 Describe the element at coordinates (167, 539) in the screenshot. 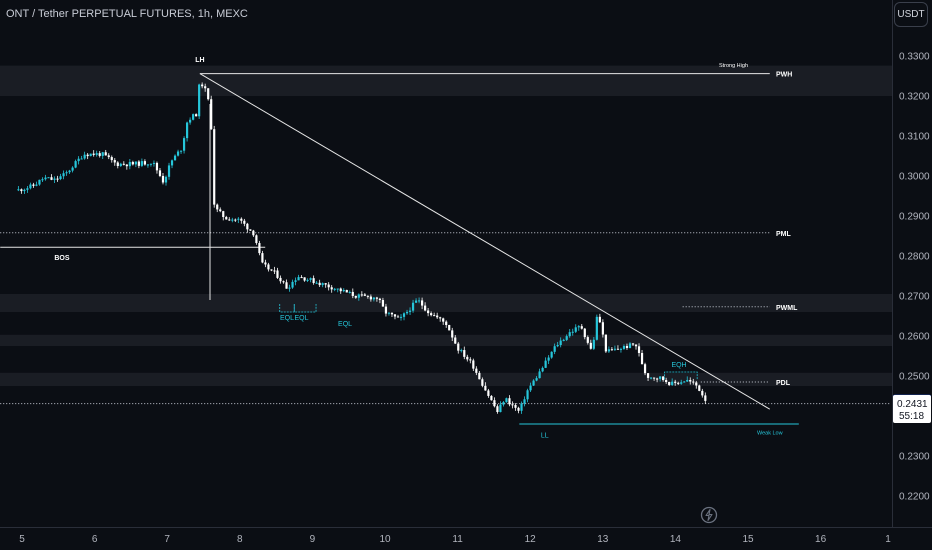

I see `x-tick-label: 7` at that location.